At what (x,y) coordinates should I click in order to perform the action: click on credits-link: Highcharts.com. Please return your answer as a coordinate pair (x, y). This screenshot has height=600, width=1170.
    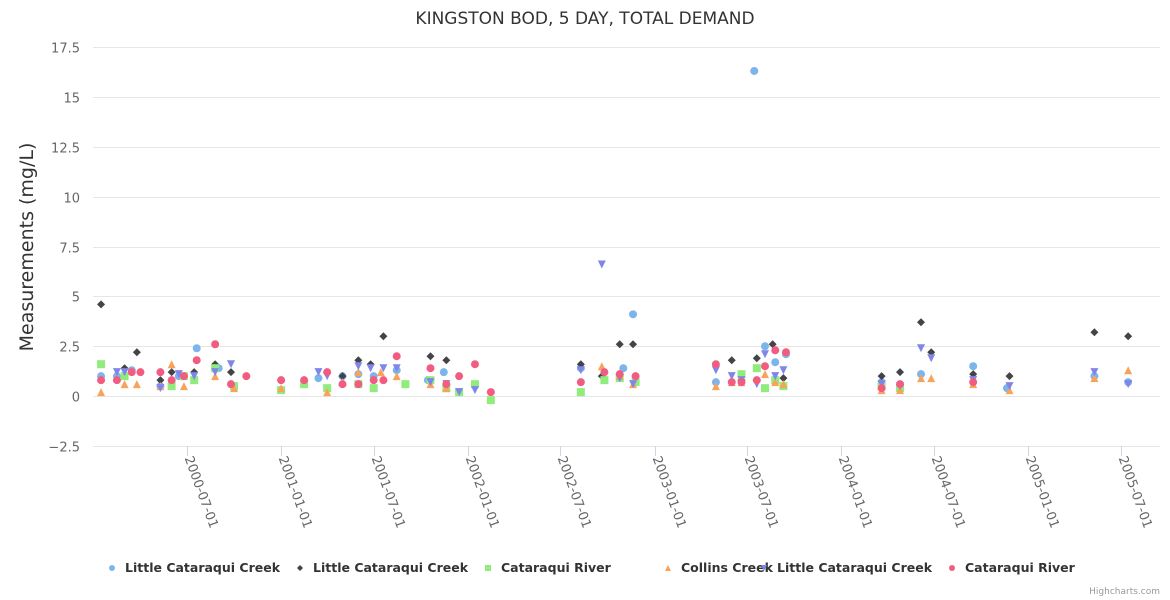
    Looking at the image, I should click on (1124, 592).